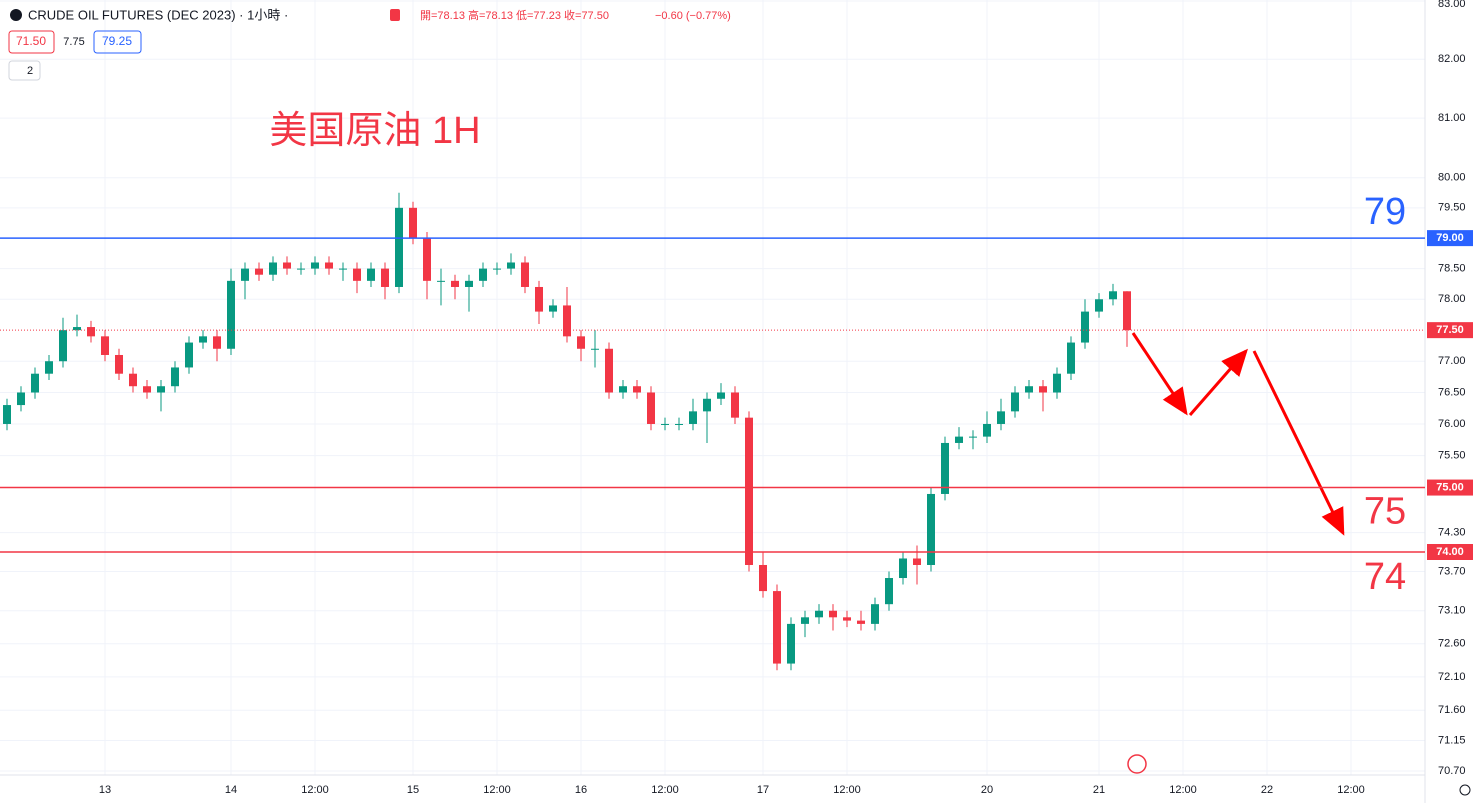  What do you see at coordinates (1137, 764) in the screenshot?
I see `event-icon` at bounding box center [1137, 764].